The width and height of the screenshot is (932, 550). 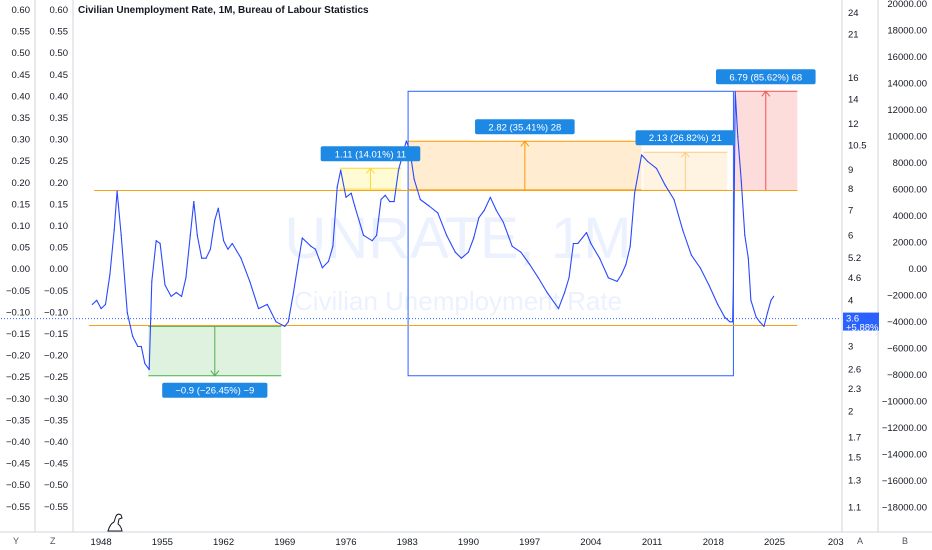 I want to click on x-tick-label: 1983, so click(x=407, y=542).